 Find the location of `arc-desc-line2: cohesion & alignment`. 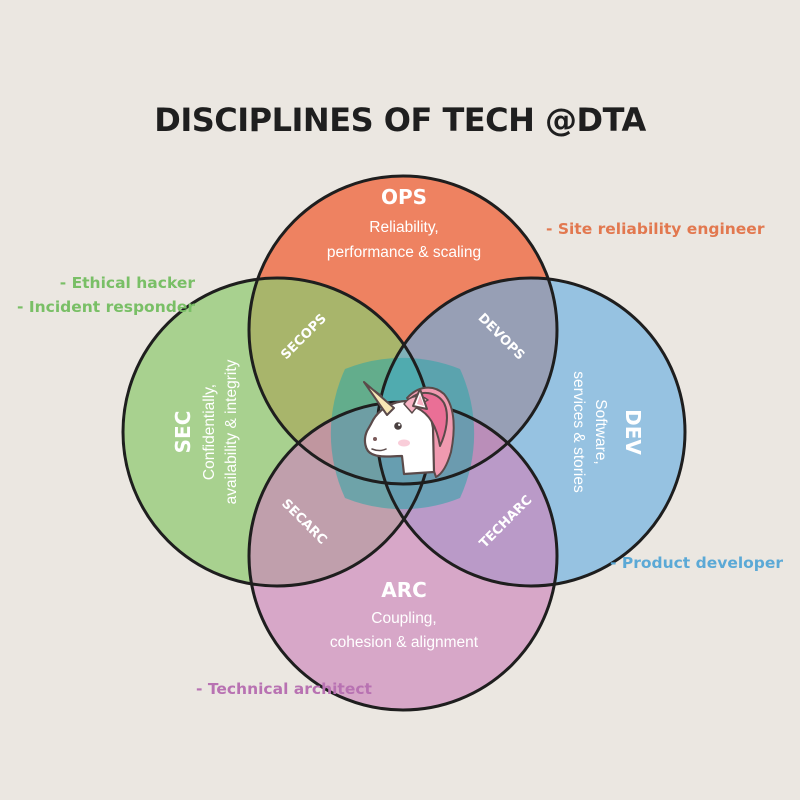

arc-desc-line2: cohesion & alignment is located at coordinates (404, 642).